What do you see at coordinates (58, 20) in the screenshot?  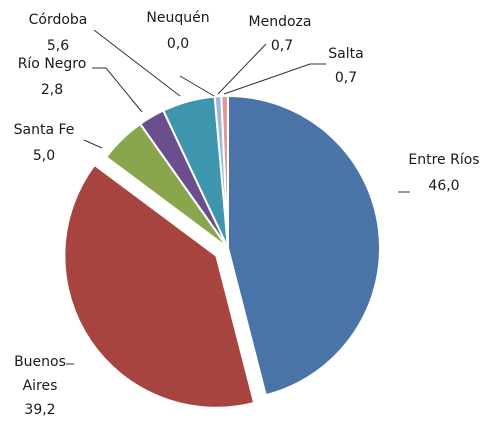 I see `data-label-name-cordoba: Córdoba` at bounding box center [58, 20].